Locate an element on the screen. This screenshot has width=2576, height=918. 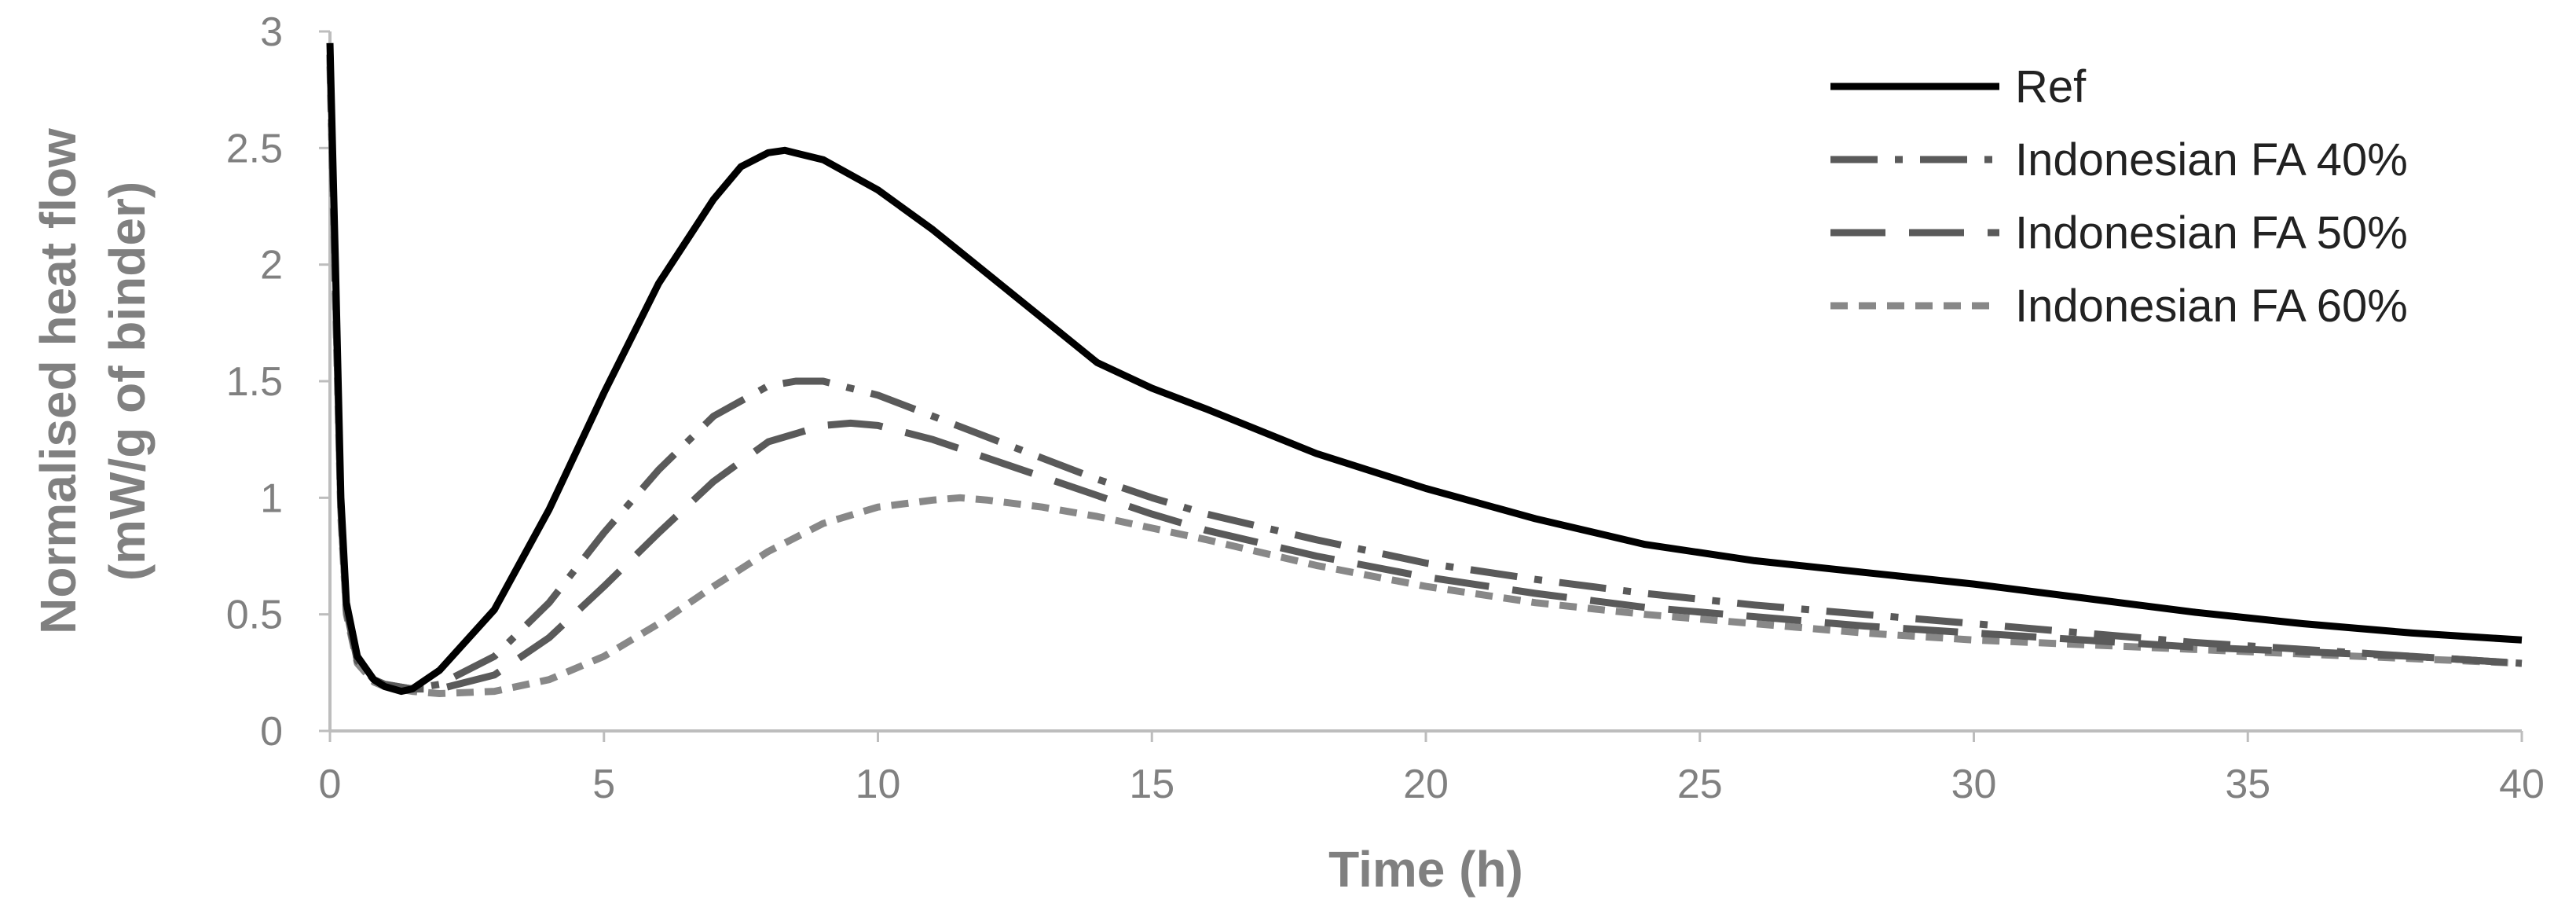
y-tick-label: 1.5 is located at coordinates (255, 382).